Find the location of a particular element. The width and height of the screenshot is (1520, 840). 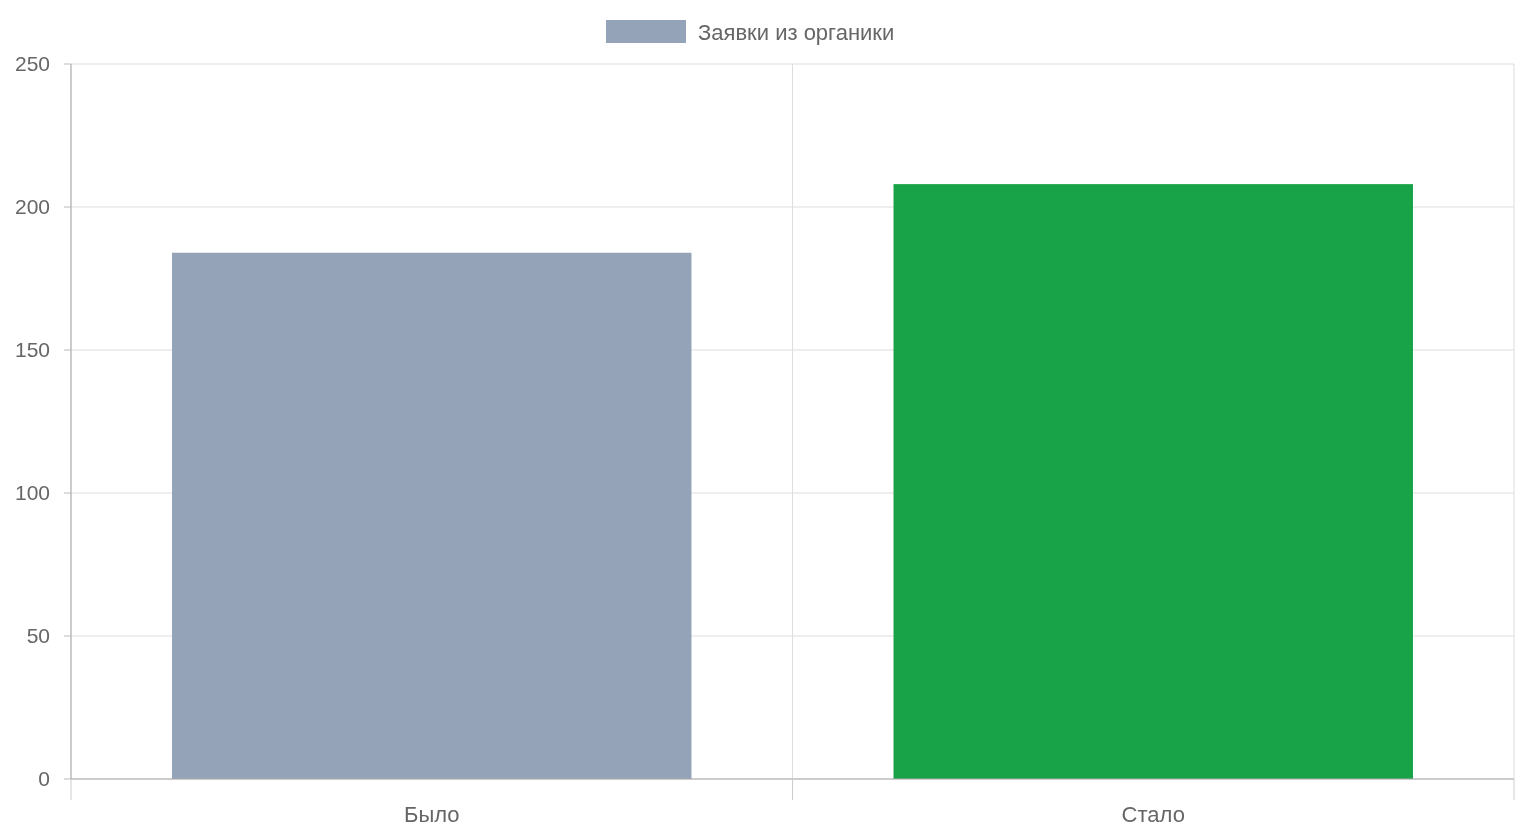

y-tick-label: 200 is located at coordinates (32, 207).